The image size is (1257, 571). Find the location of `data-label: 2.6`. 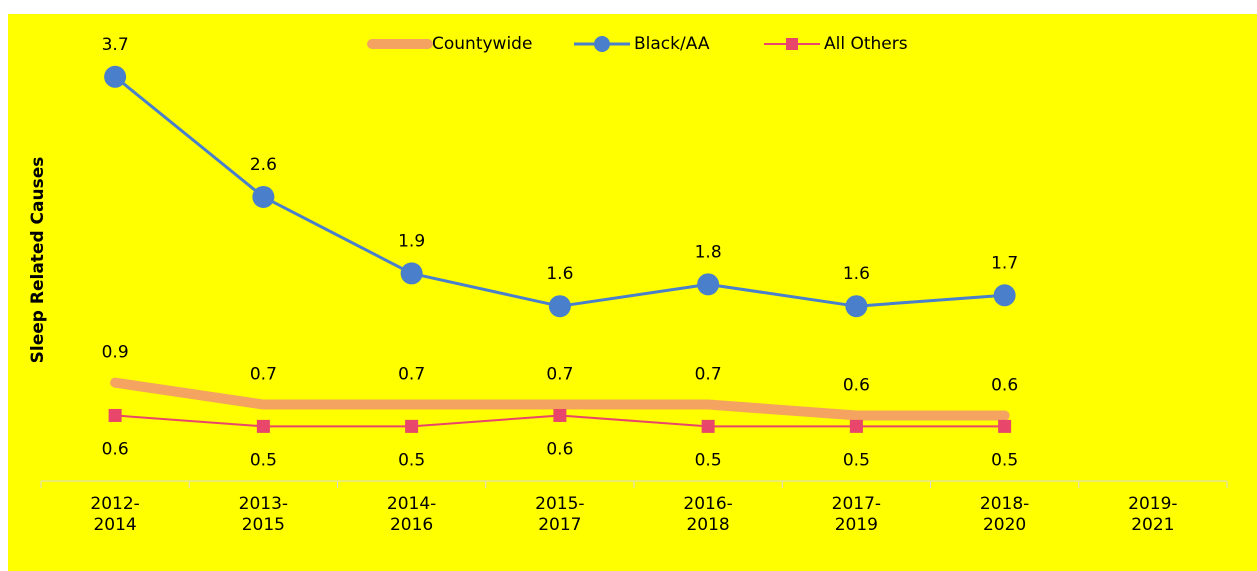

data-label: 2.6 is located at coordinates (263, 165).